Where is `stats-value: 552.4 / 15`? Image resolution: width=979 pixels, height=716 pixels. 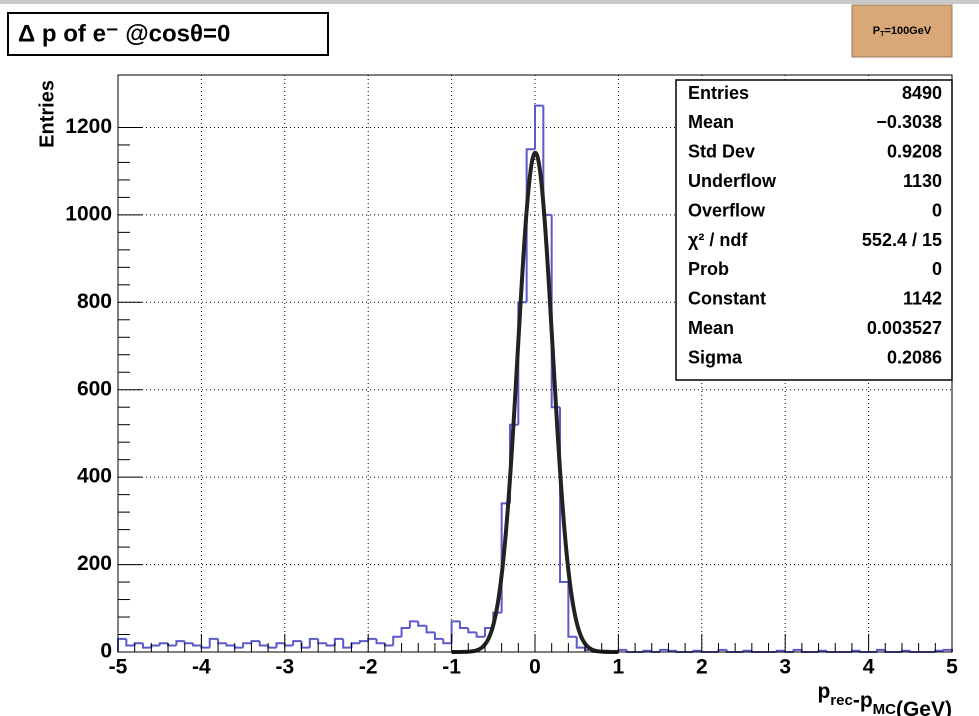 stats-value: 552.4 / 15 is located at coordinates (902, 240).